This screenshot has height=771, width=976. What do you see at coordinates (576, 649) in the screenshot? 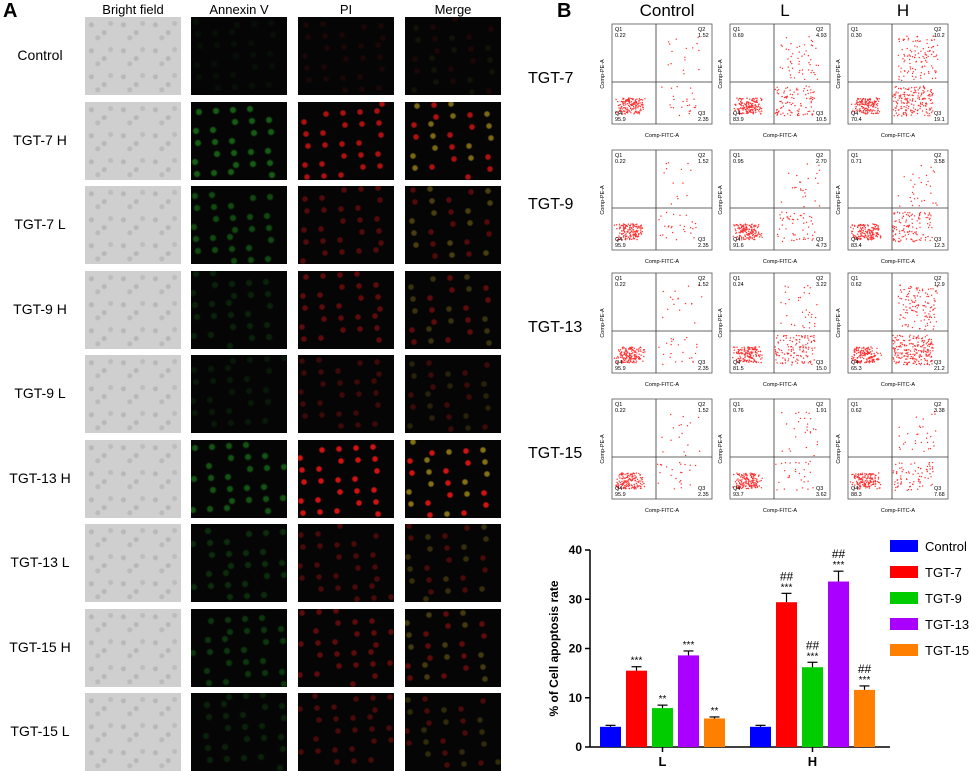
I see `y-tick-label: 20` at bounding box center [576, 649].